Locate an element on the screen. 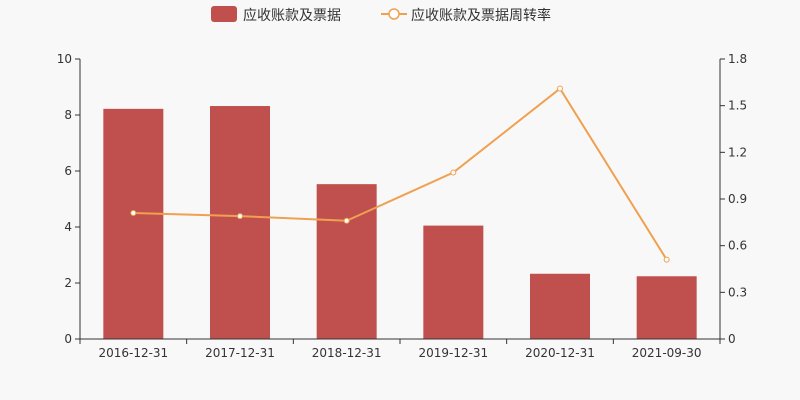  legend-item-bar: 应收账款及票据 is located at coordinates (276, 15).